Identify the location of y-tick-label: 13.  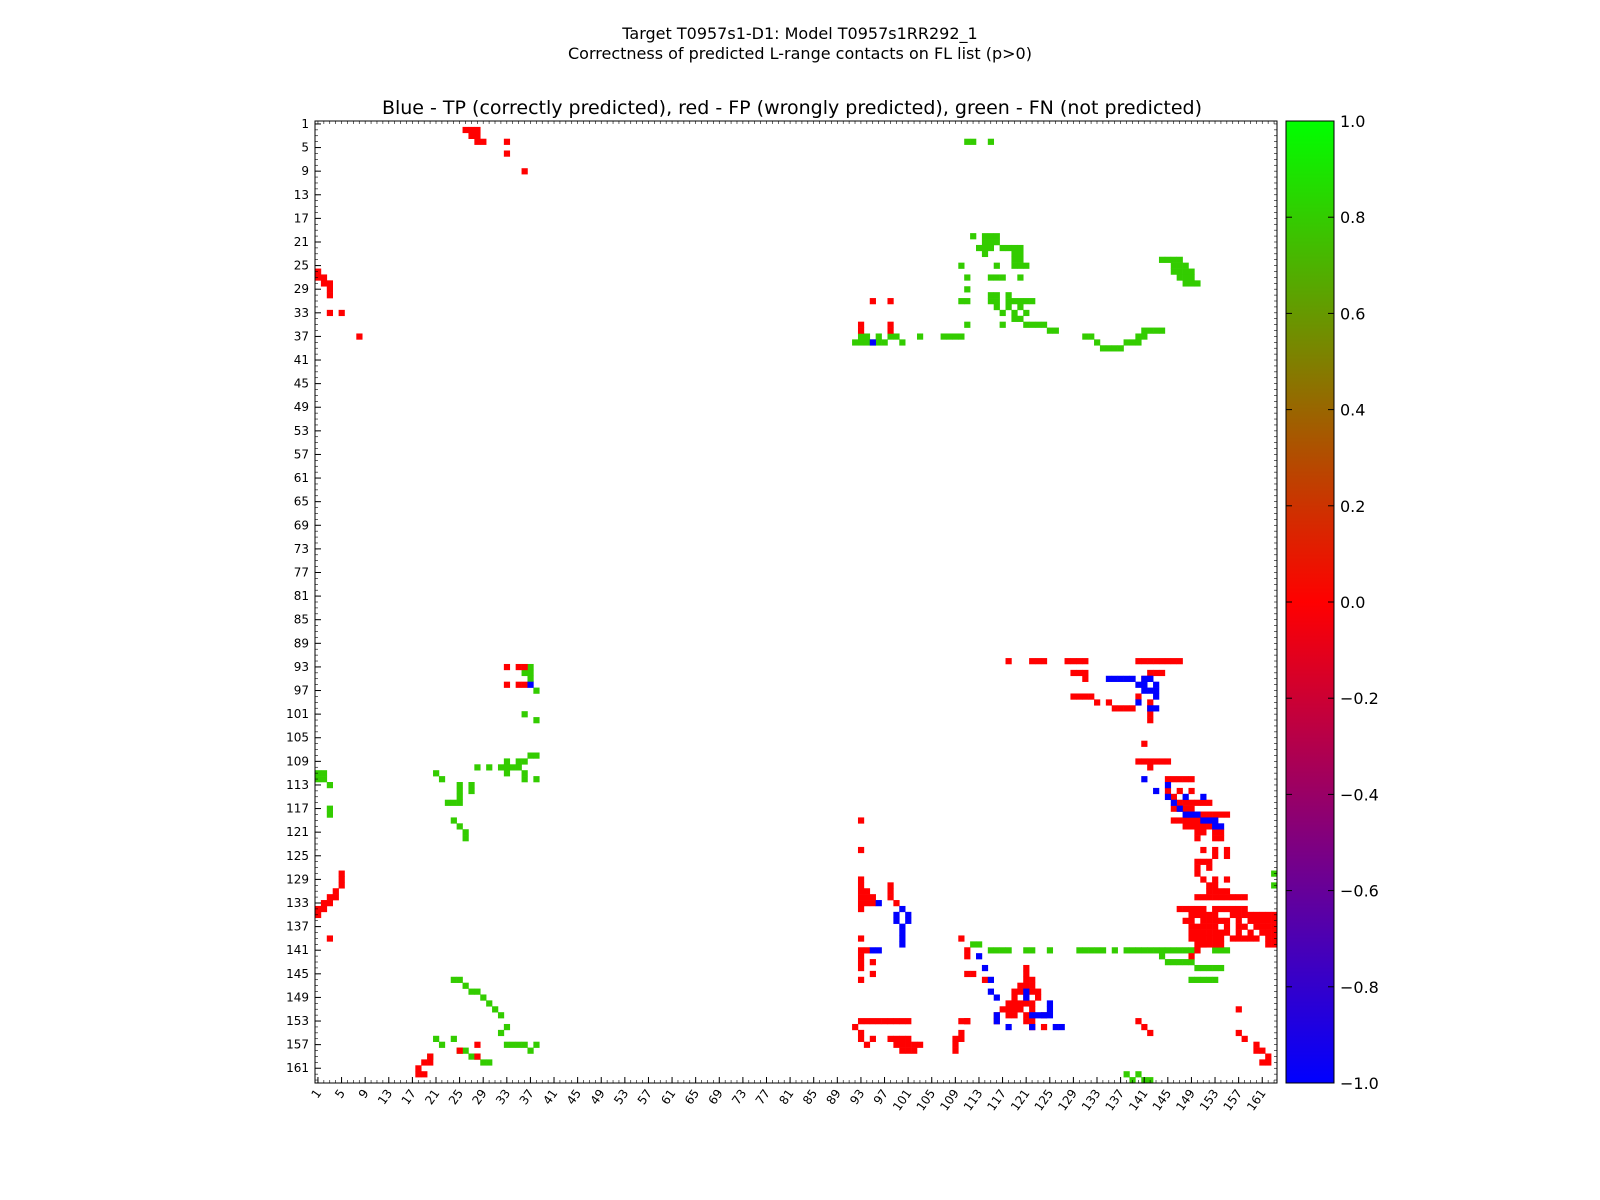
(301, 195).